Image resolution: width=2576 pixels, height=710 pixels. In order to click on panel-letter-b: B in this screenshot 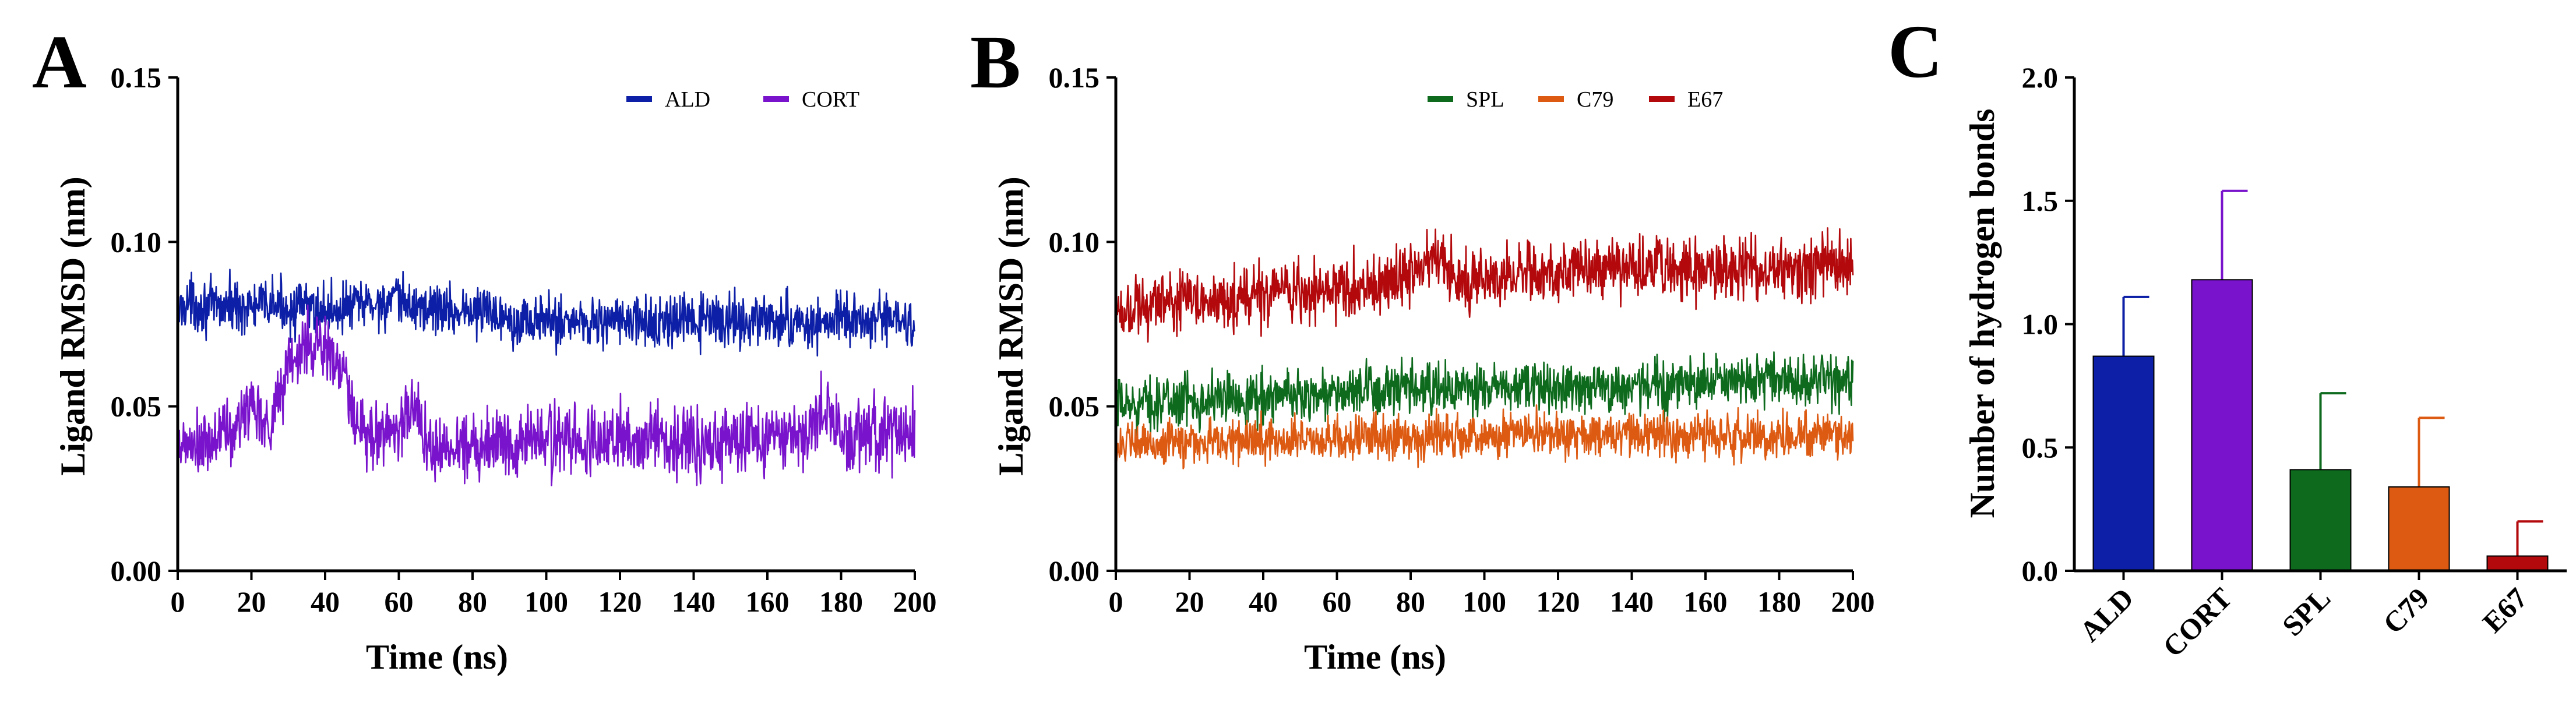, I will do `click(995, 62)`.